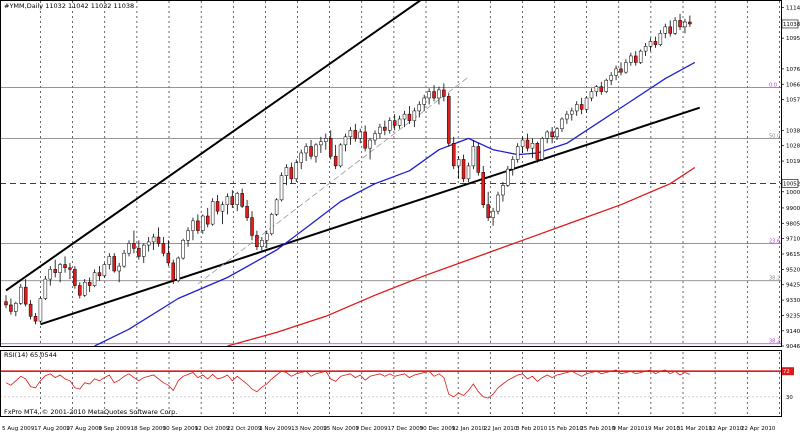 The height and width of the screenshot is (438, 800). I want to click on x-tick-label: 12 Apr 2010, so click(726, 429).